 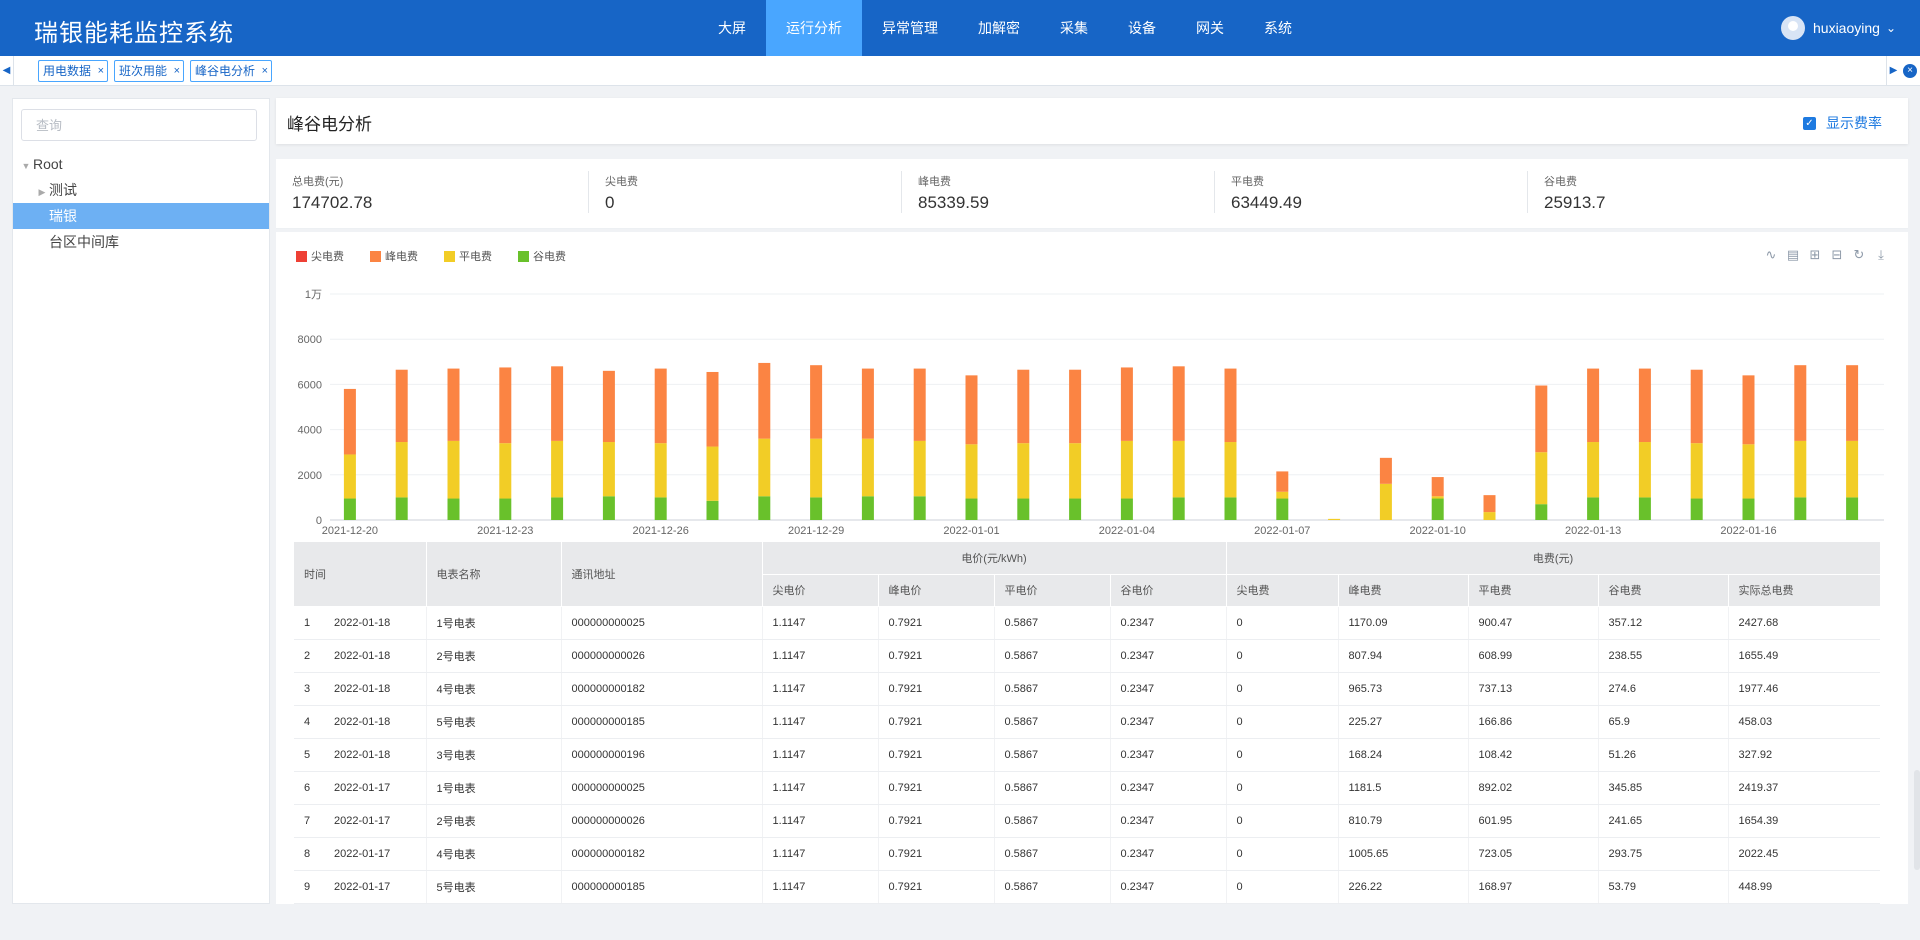 I want to click on line-chart-icon: ∿, so click(x=1771, y=254).